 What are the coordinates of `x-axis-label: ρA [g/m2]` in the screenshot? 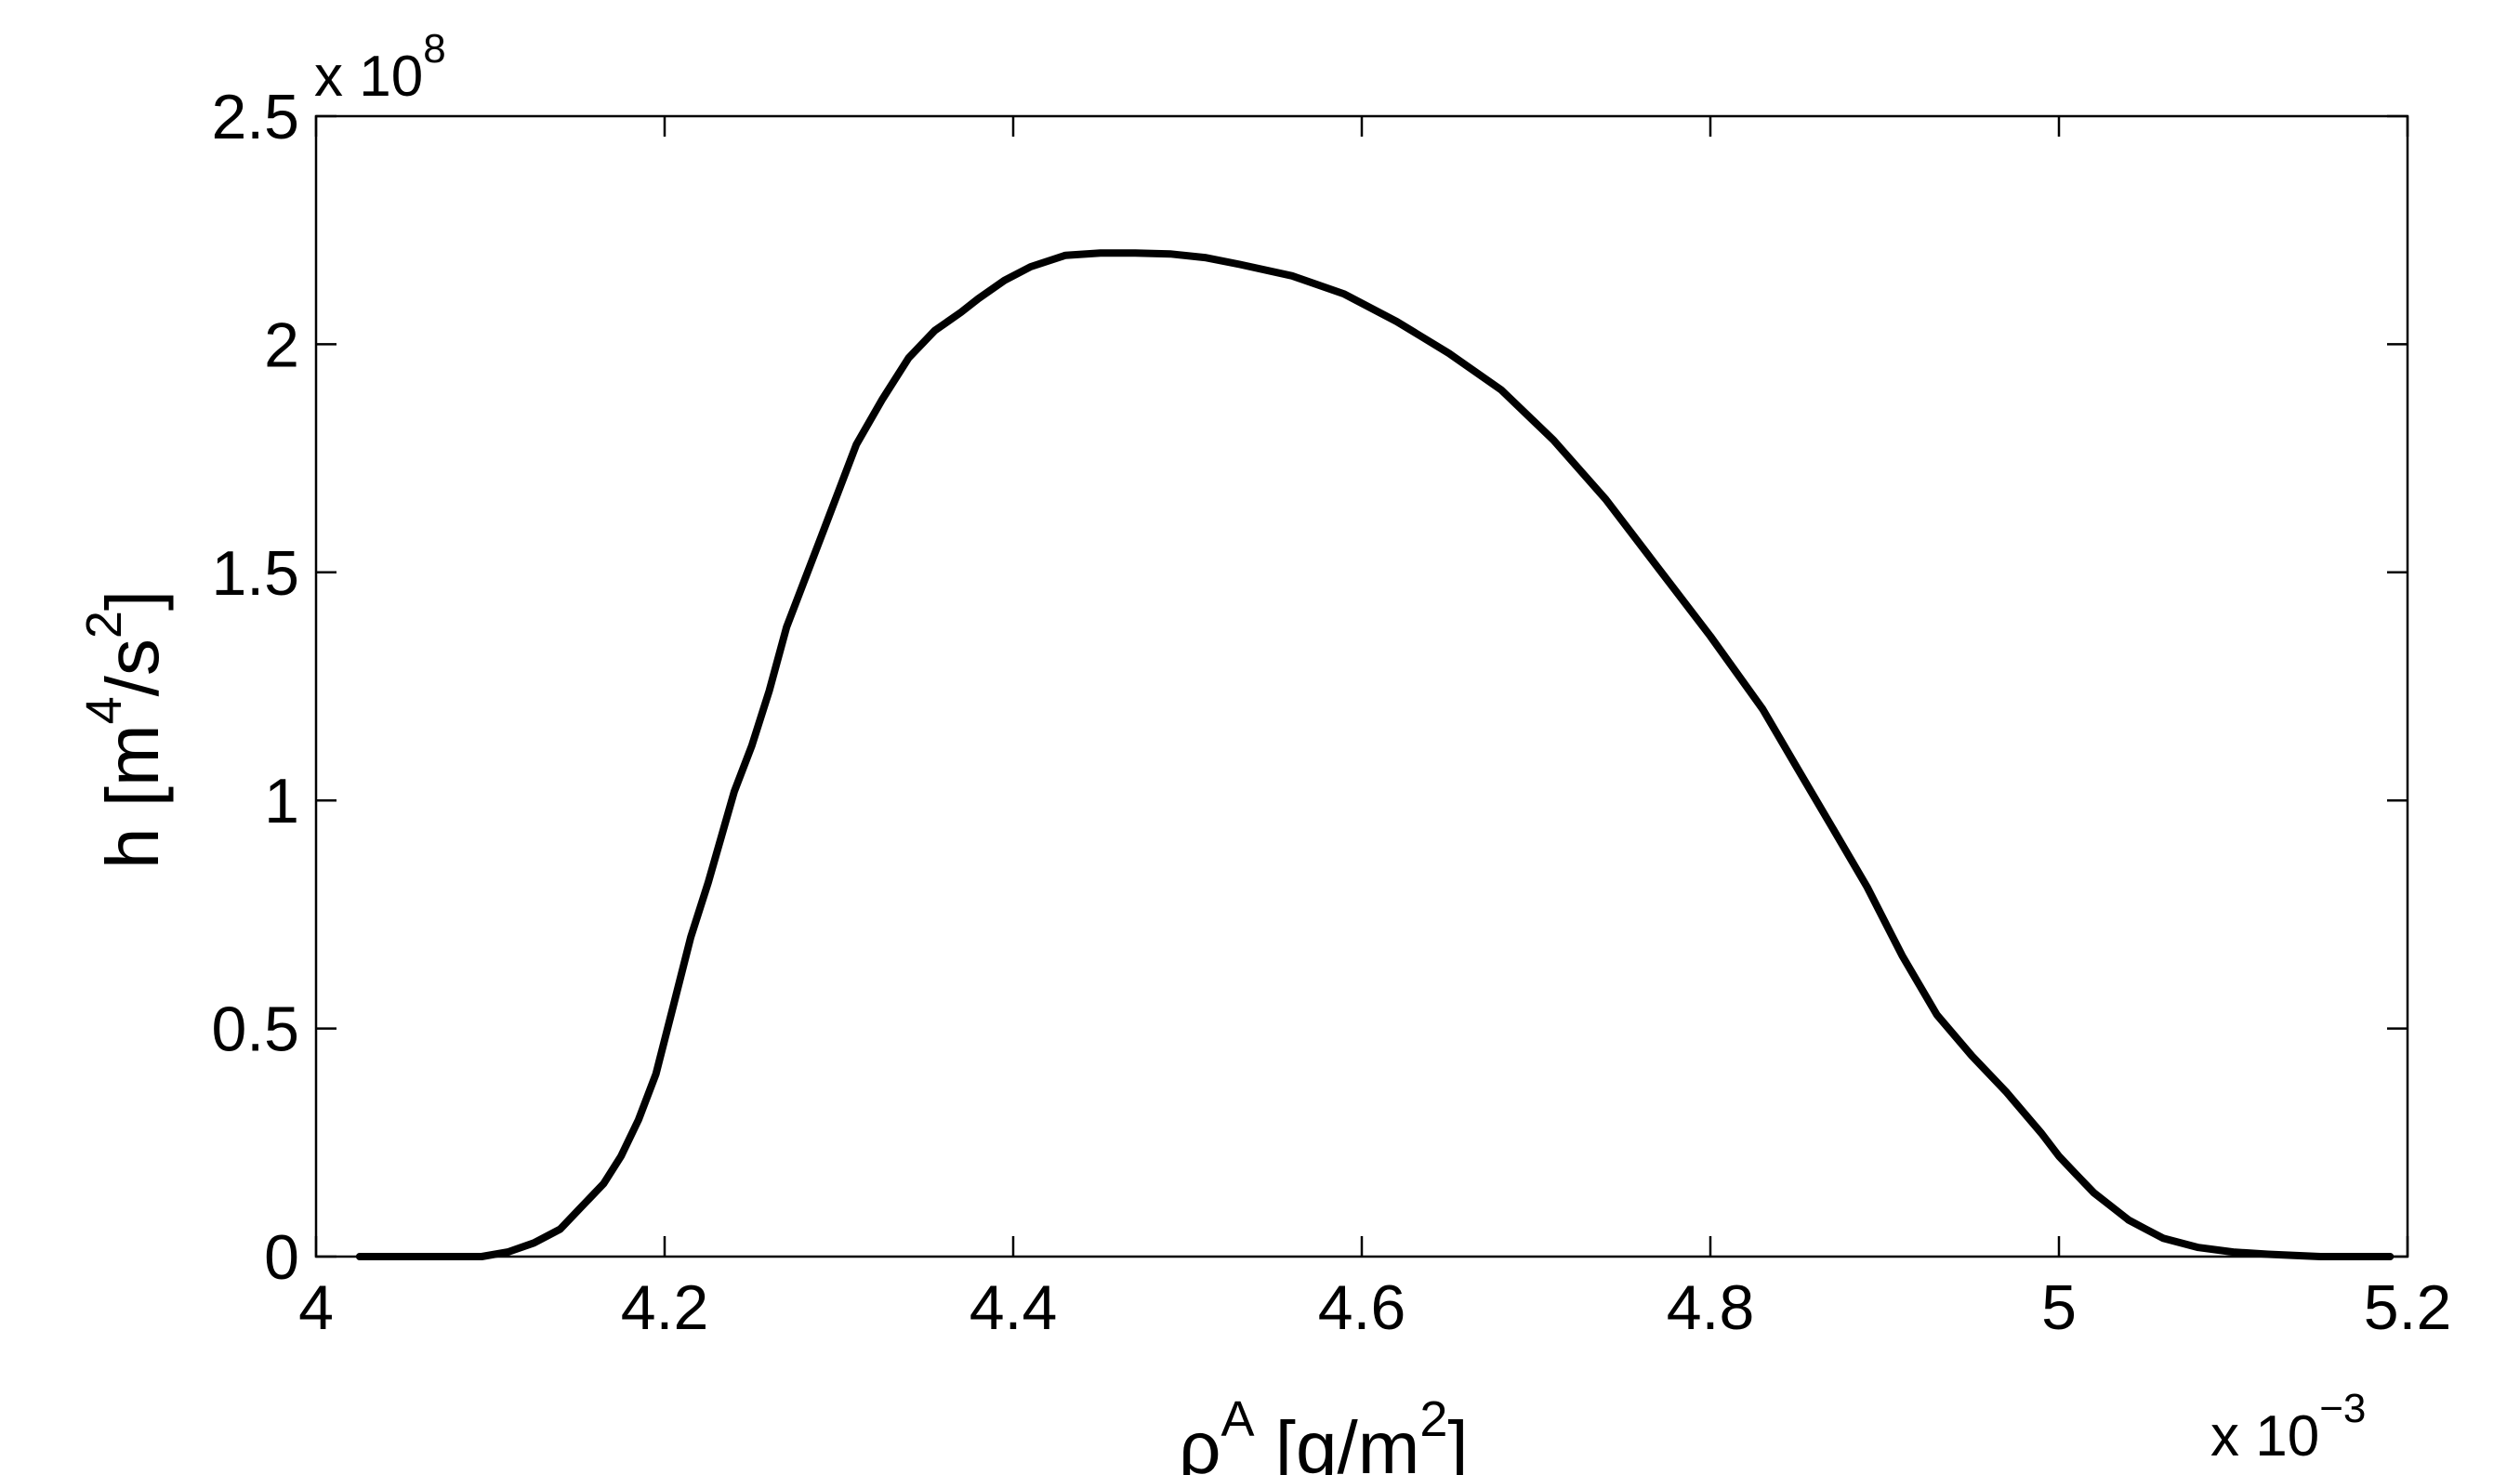 It's located at (1324, 1433).